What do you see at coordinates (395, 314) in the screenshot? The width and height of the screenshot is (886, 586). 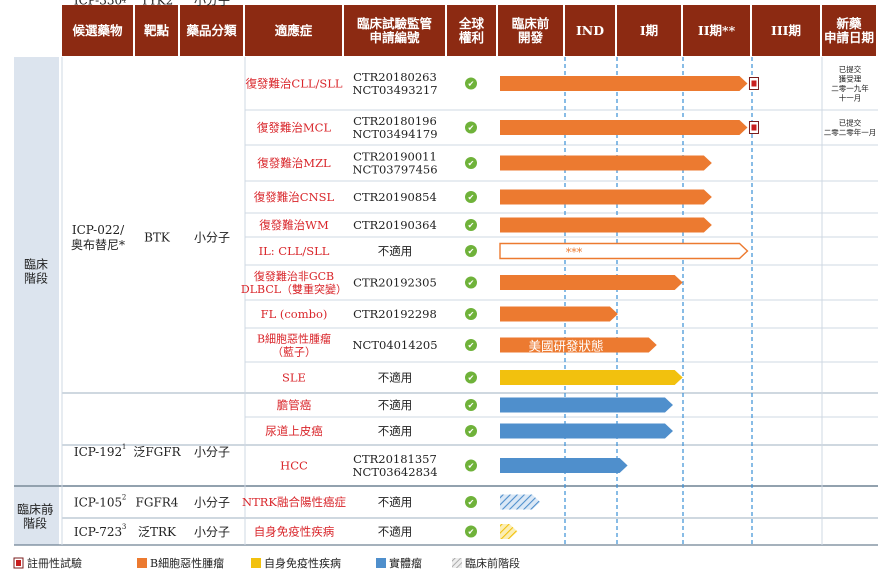 I see `trial-ids-7: CTR20192298` at bounding box center [395, 314].